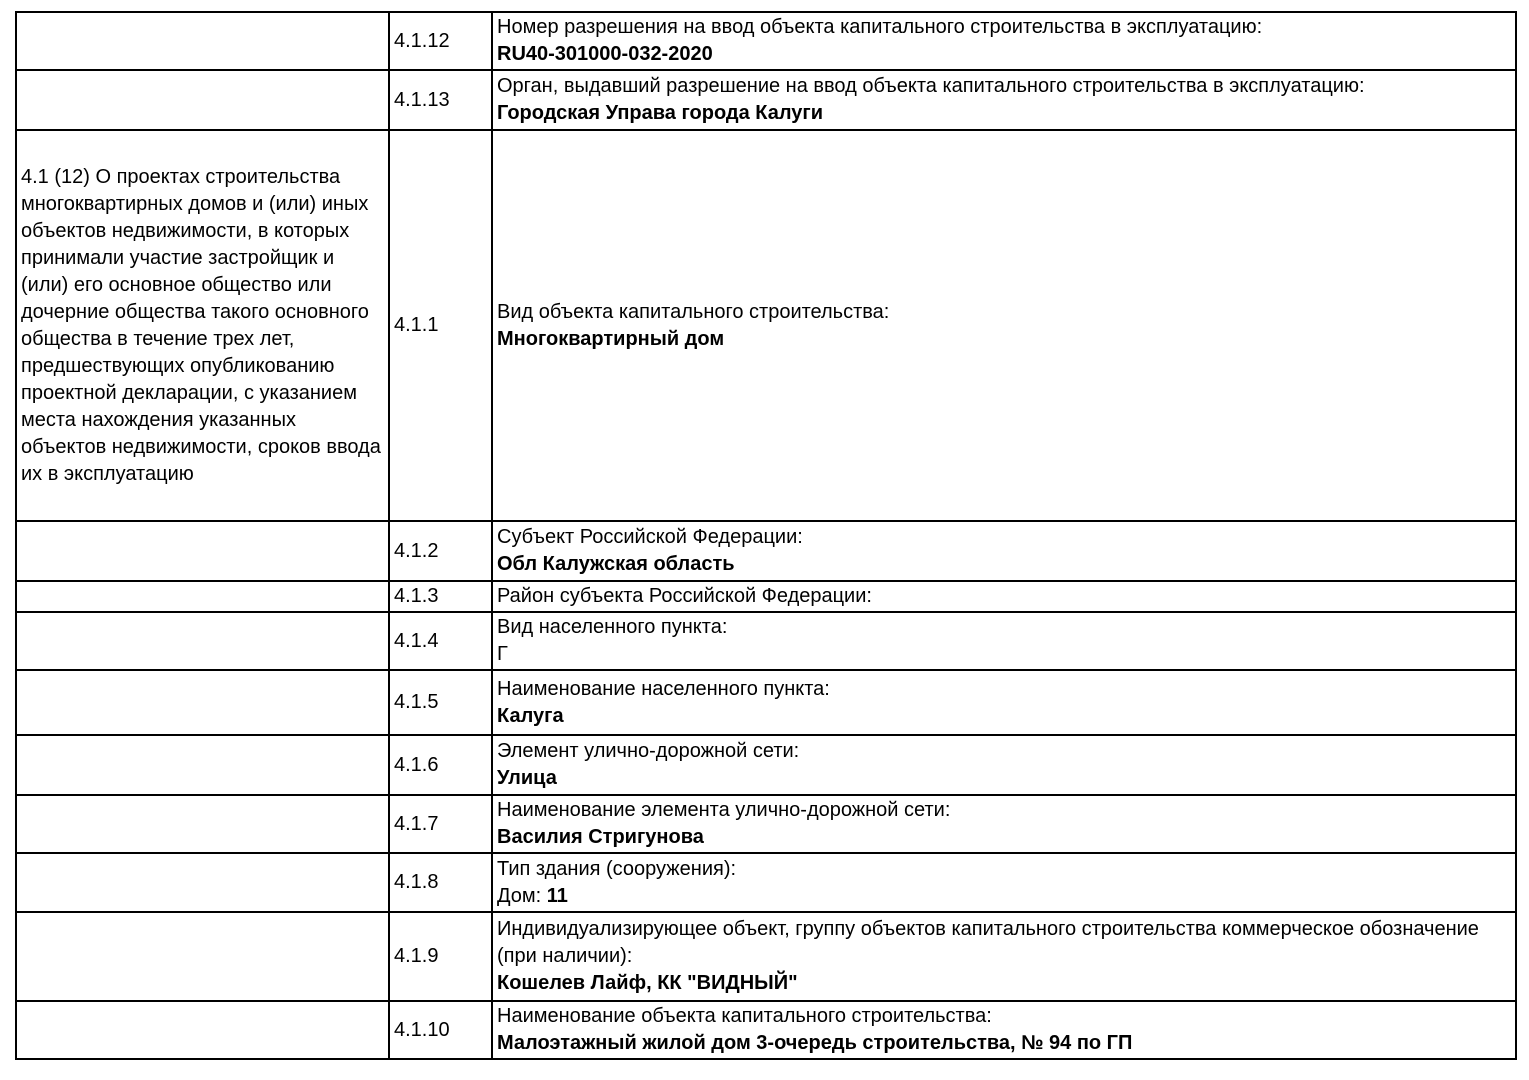  What do you see at coordinates (1004, 869) in the screenshot?
I see `field-label-line: Тип здания (сооружения):` at bounding box center [1004, 869].